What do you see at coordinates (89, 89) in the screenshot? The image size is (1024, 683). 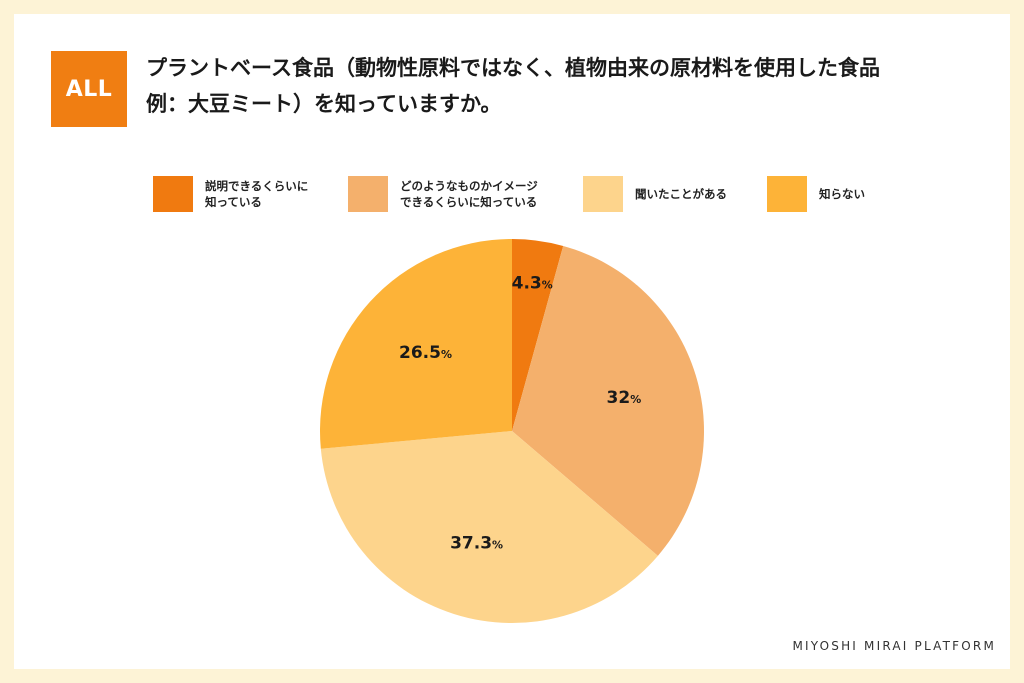 I see `segment-badge: ALL` at bounding box center [89, 89].